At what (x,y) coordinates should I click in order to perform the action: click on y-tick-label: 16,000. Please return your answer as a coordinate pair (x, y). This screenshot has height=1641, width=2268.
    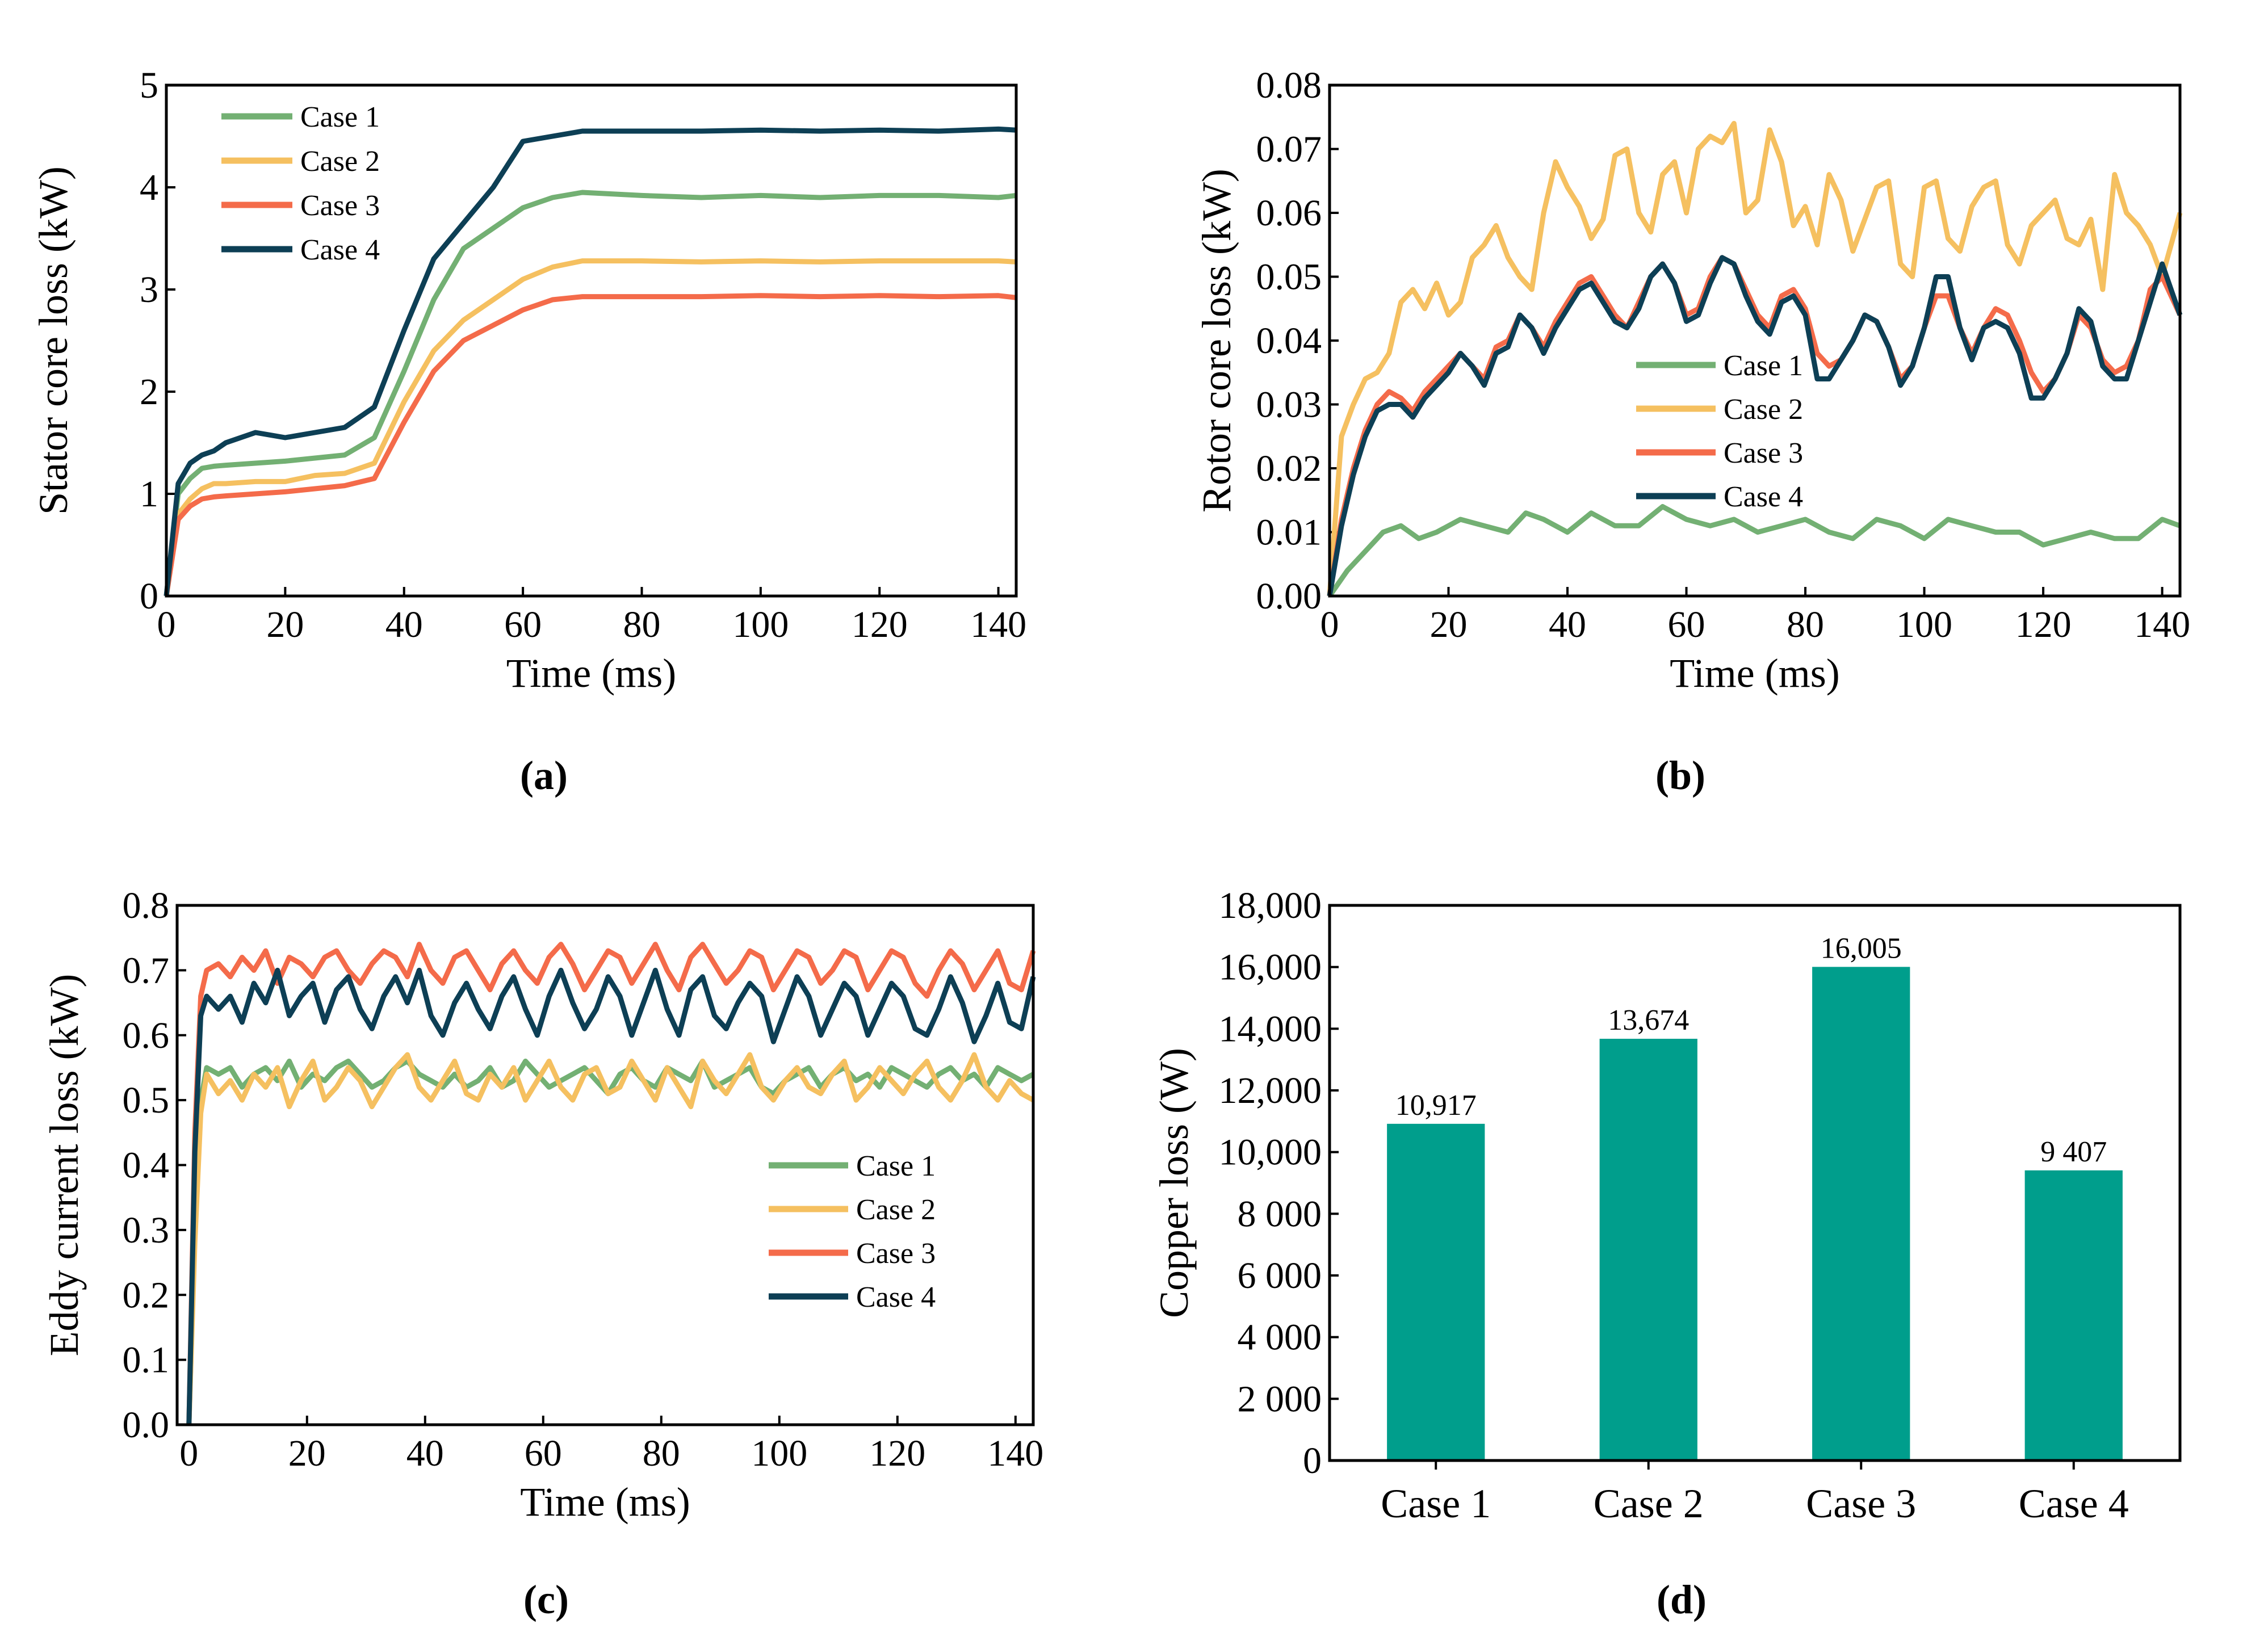
    Looking at the image, I should click on (1270, 967).